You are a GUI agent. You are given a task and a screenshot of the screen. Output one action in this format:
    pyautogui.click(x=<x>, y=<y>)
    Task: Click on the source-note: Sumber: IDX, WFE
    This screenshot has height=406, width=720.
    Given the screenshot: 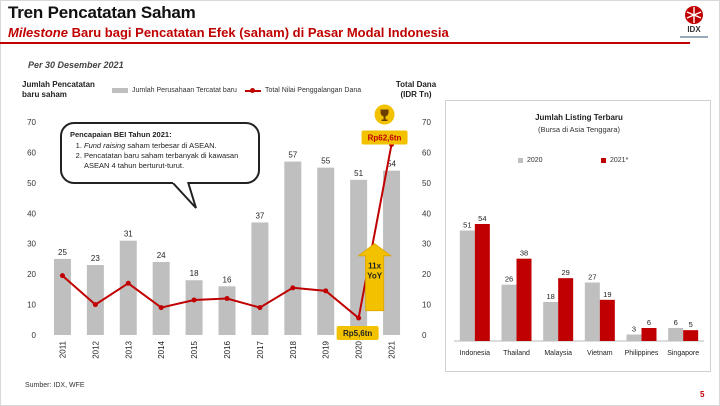 What is the action you would take?
    pyautogui.click(x=55, y=385)
    